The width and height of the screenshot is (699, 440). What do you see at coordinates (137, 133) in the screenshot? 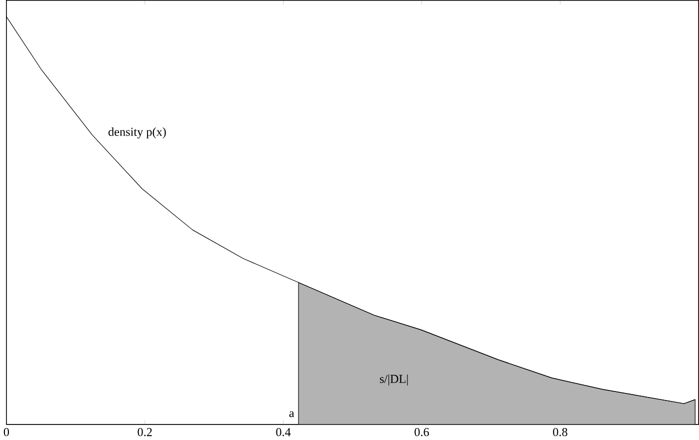
I see `annotation: density p(x)` at bounding box center [137, 133].